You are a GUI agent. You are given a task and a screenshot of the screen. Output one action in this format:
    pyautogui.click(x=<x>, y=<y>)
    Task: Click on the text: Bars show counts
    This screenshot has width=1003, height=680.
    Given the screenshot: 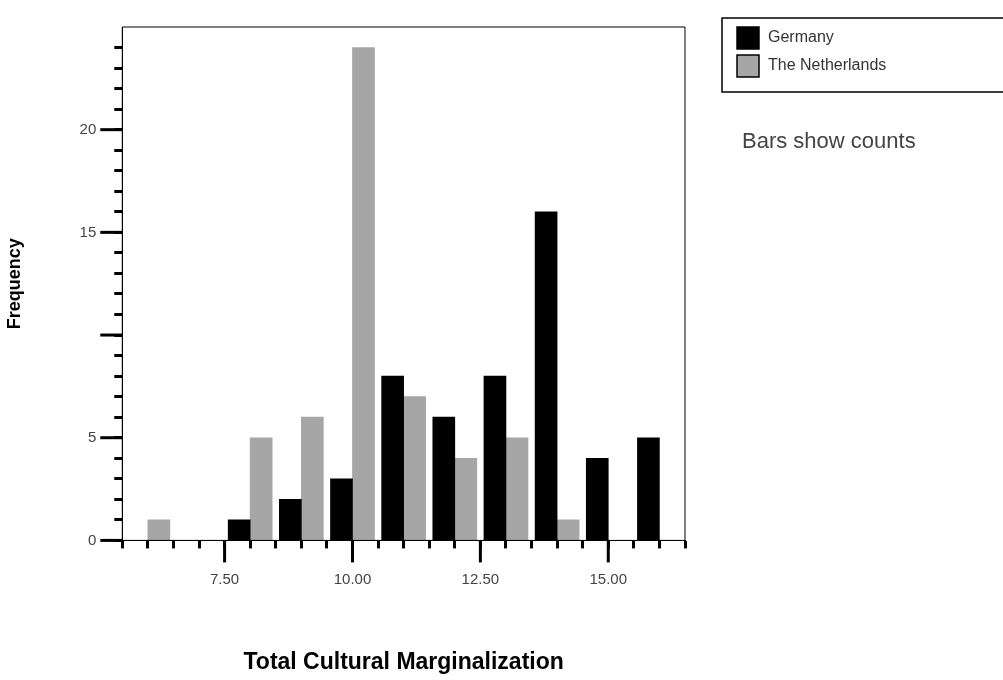 What is the action you would take?
    pyautogui.click(x=829, y=141)
    